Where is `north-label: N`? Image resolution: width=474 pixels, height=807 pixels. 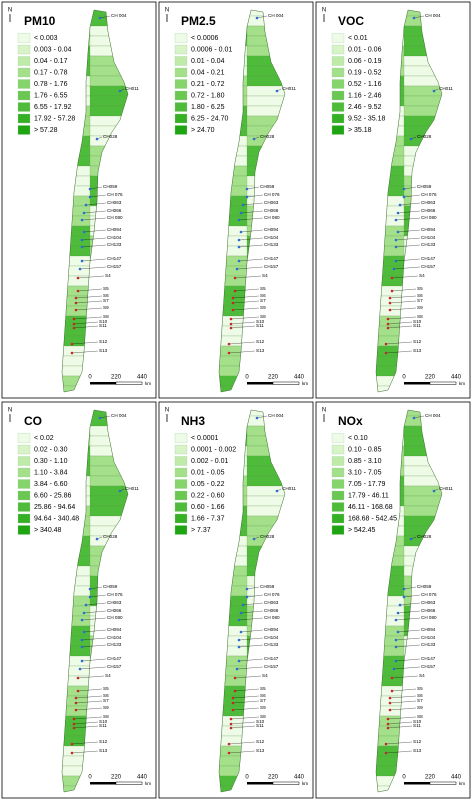
north-label: N is located at coordinates (167, 11).